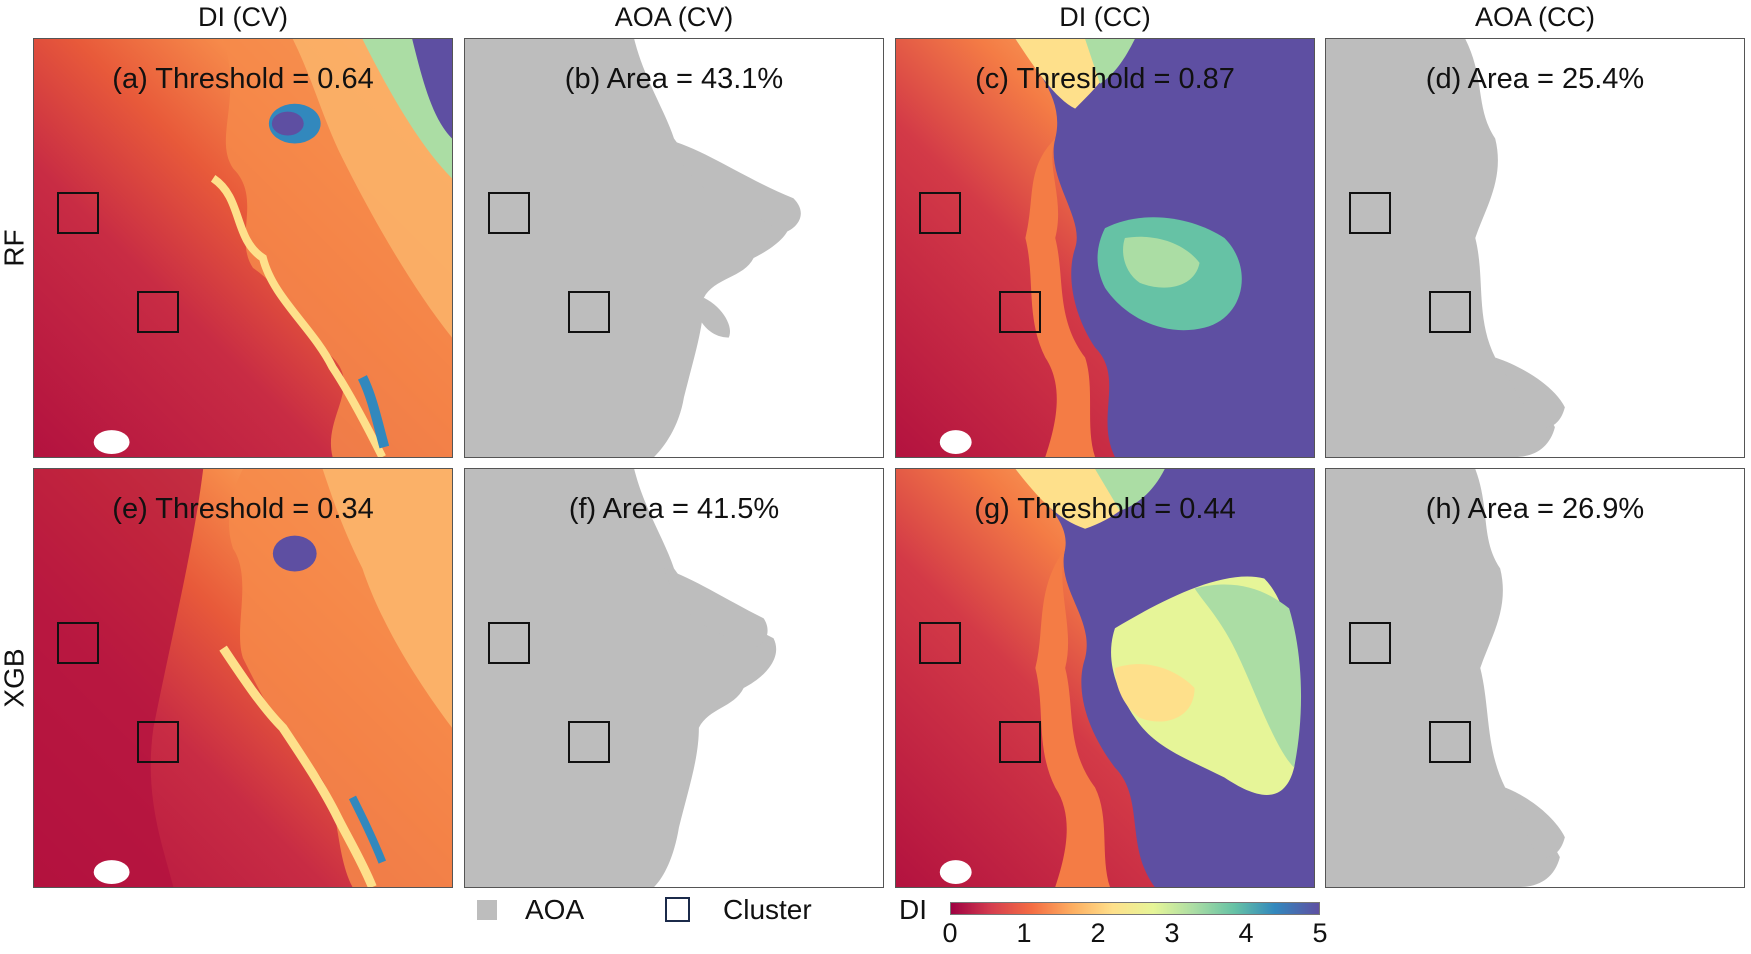  I want to click on aoa-map-b, so click(633, 248).